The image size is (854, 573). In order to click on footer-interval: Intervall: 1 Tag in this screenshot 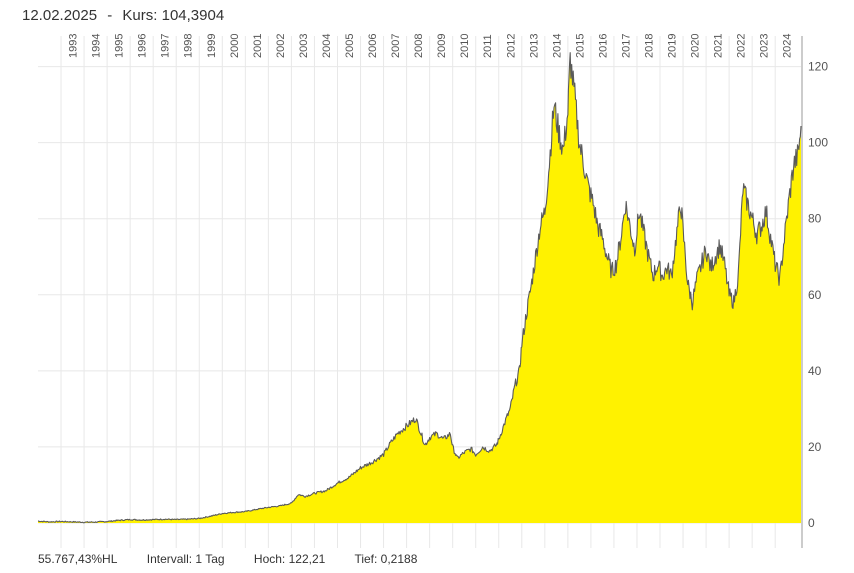, I will do `click(185, 559)`.